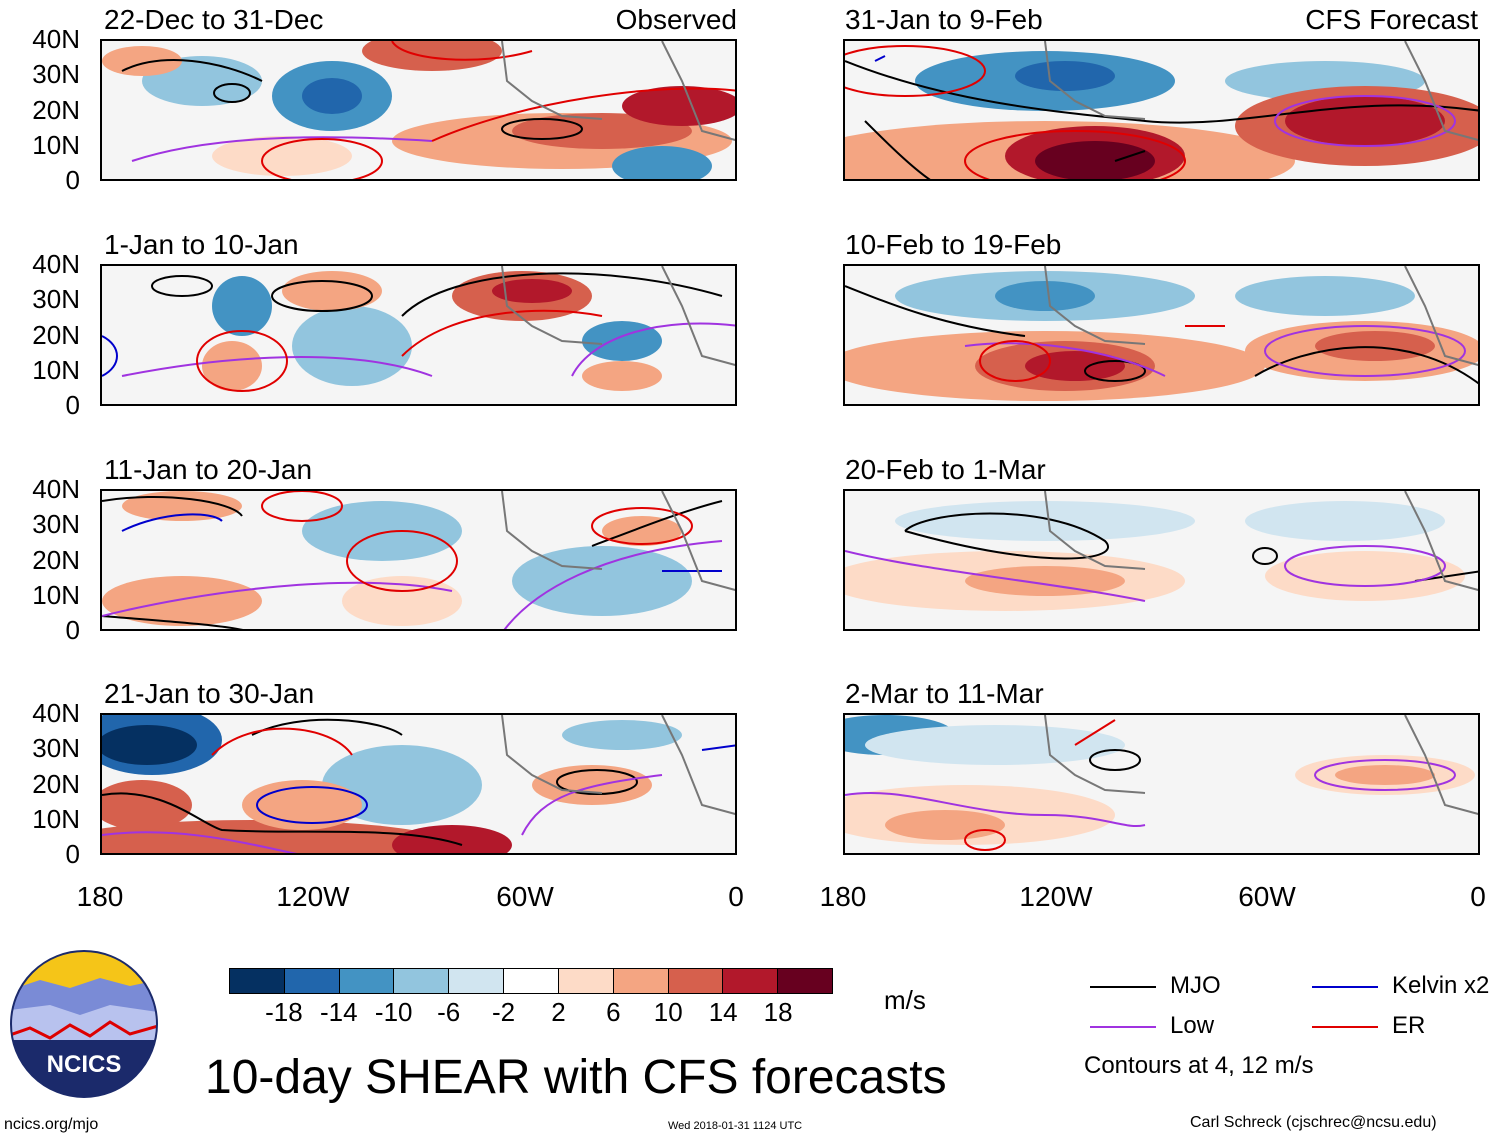 The width and height of the screenshot is (1510, 1141). I want to click on legend-kelvin-label: Kelvin x2, so click(1441, 985).